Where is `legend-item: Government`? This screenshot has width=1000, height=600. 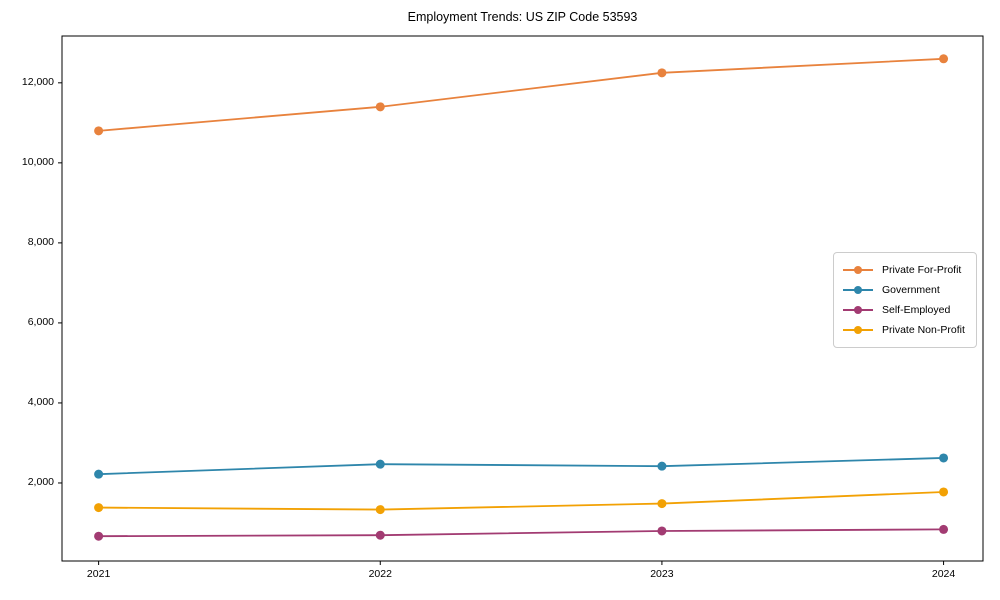
legend-item: Government is located at coordinates (904, 290).